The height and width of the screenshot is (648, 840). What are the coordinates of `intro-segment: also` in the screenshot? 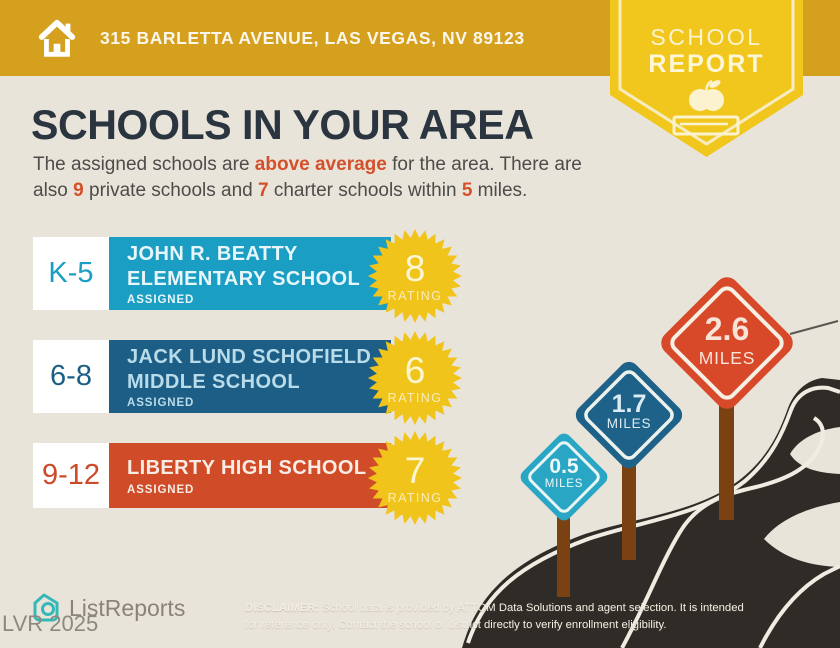 It's located at (53, 191).